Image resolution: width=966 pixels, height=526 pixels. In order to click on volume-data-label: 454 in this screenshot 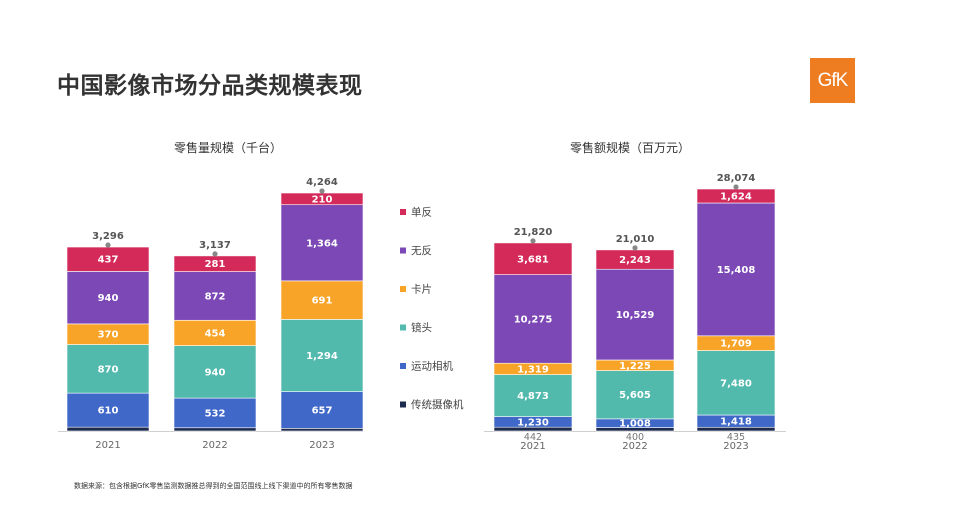, I will do `click(215, 333)`.